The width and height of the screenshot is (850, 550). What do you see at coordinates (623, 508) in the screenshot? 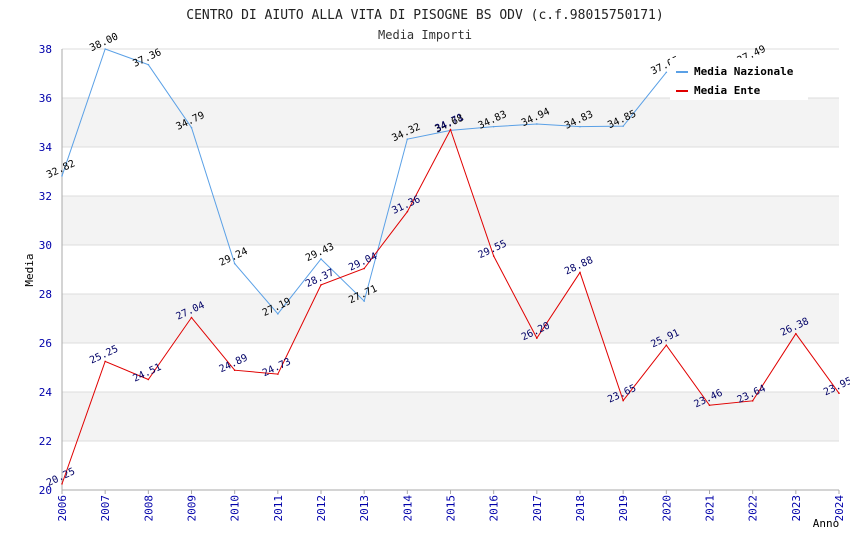
I see `x-tick-label: 2019` at bounding box center [623, 508].